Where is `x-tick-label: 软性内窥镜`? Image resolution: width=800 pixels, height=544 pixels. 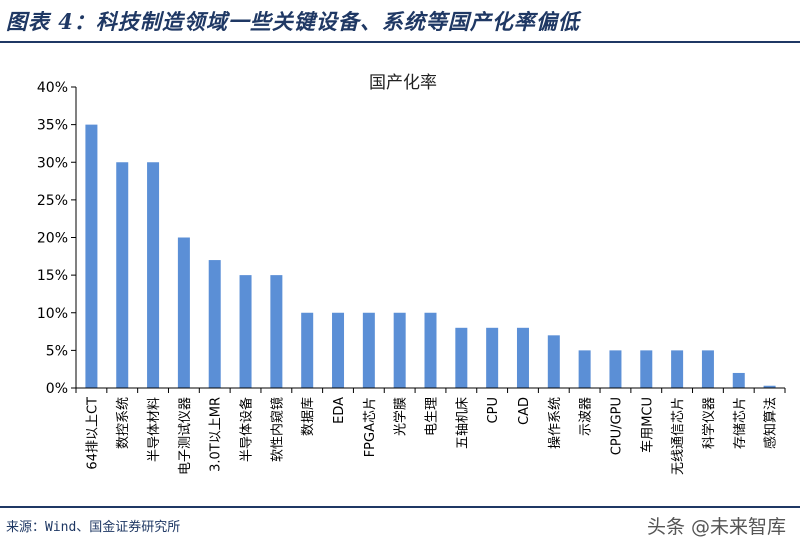 x-tick-label: 软性内窥镜 is located at coordinates (277, 429).